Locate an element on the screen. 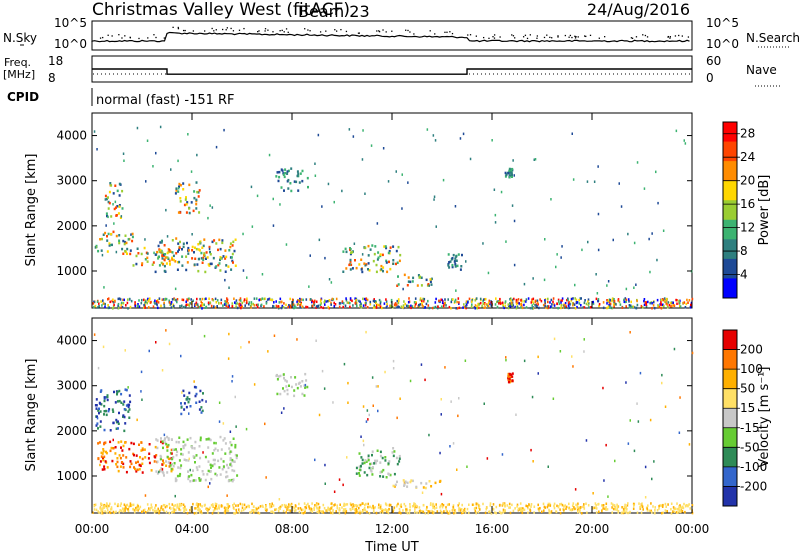 This screenshot has height=554, width=800. y-tick-label: 1000 is located at coordinates (71, 271).